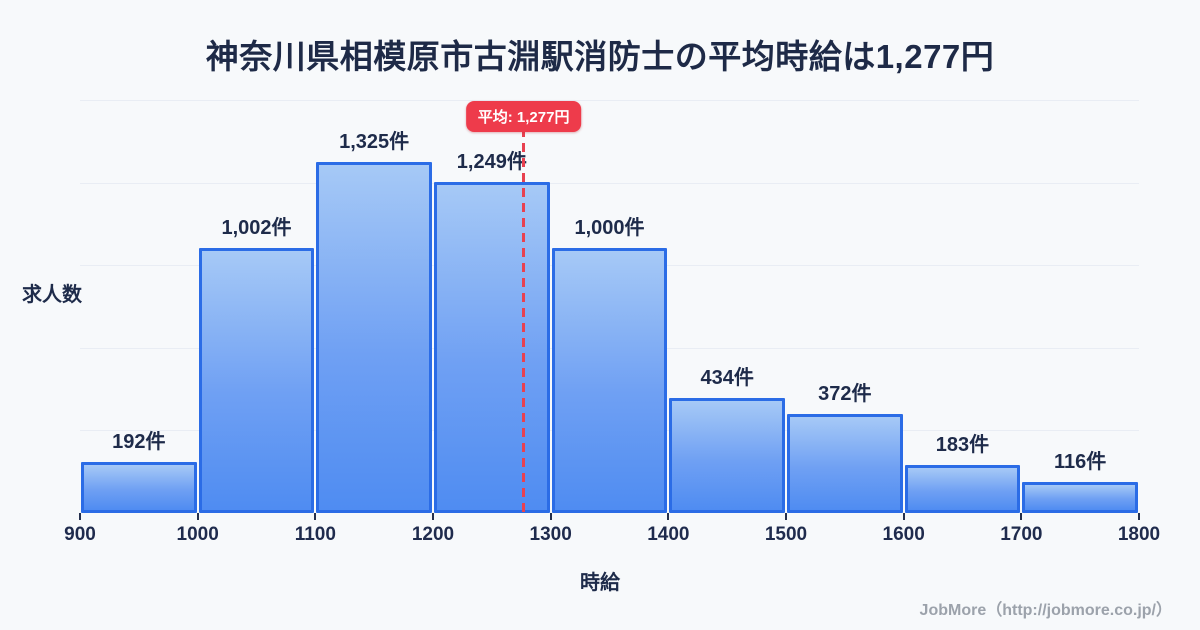 This screenshot has width=1200, height=630. Describe the element at coordinates (256, 228) in the screenshot. I see `bar-value-label: 1,002件` at that location.